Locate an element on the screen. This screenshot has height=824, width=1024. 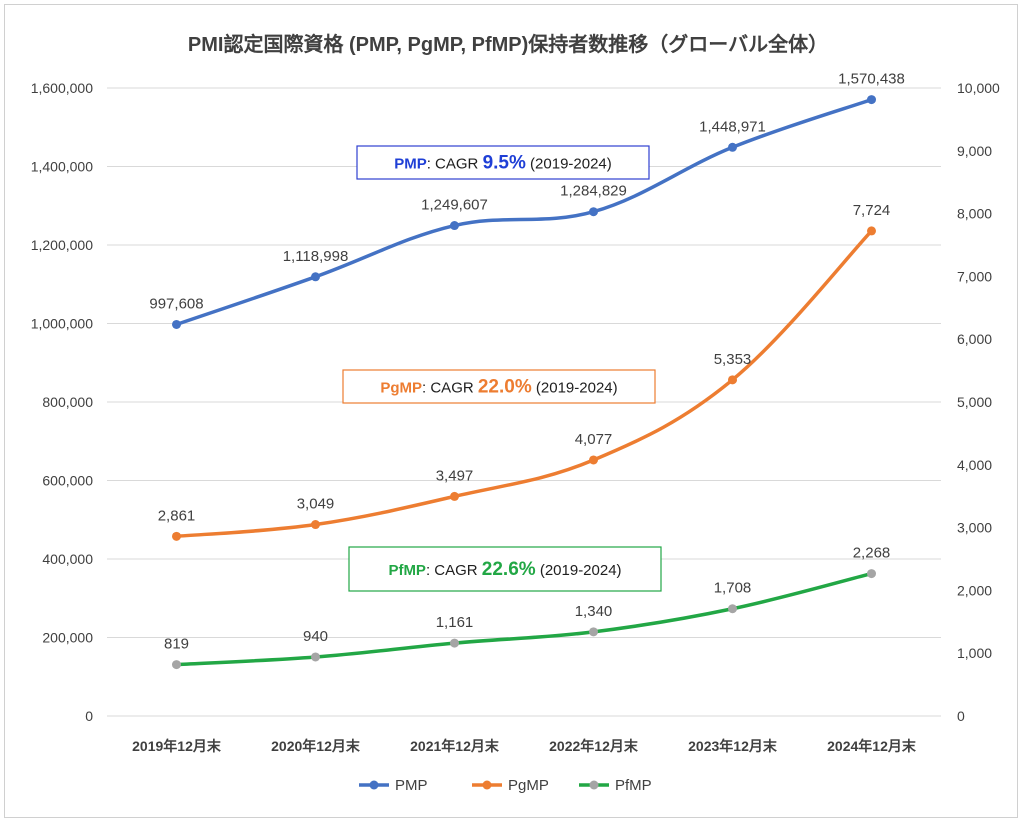
y-right-tick-label: 1,000 is located at coordinates (974, 653).